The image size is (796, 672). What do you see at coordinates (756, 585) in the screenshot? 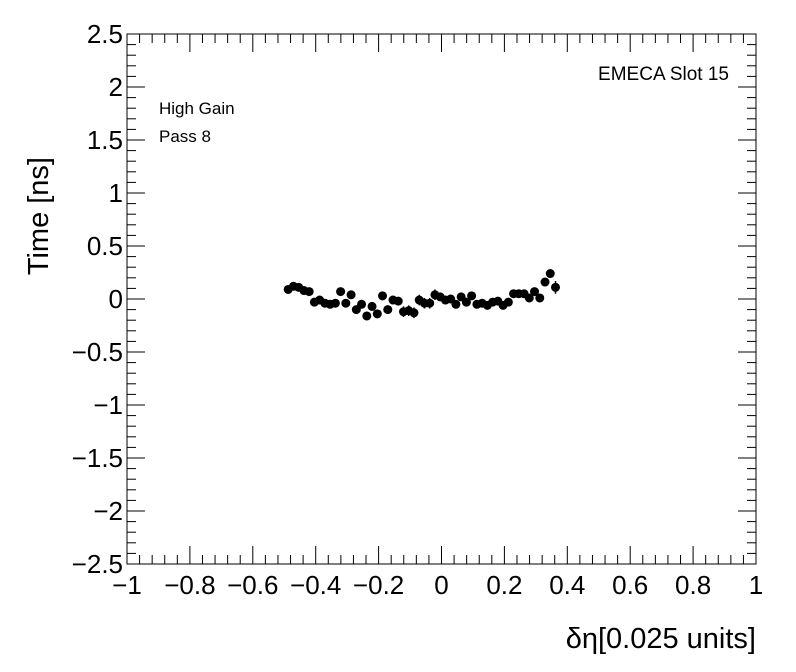
I see `x-tick-label: 1` at bounding box center [756, 585].